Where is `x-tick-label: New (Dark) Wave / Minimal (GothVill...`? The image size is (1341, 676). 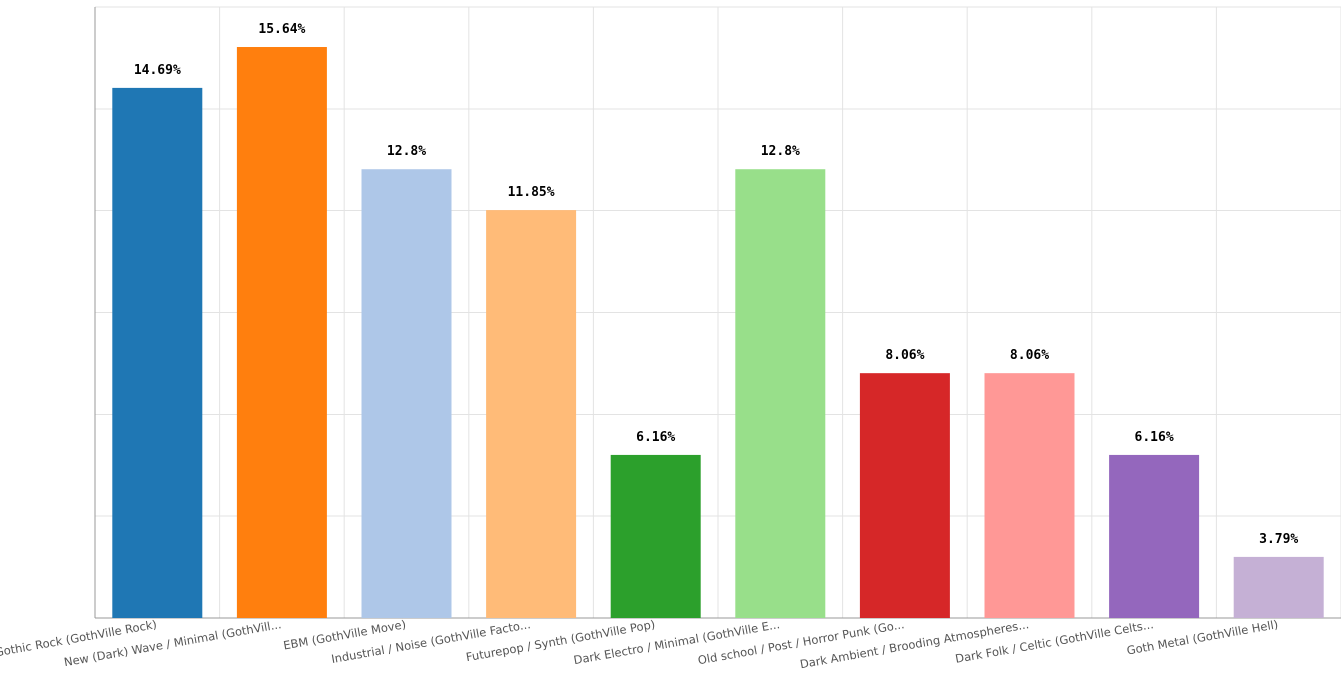
x-tick-label: New (Dark) Wave / Minimal (GothVill... is located at coordinates (173, 643).